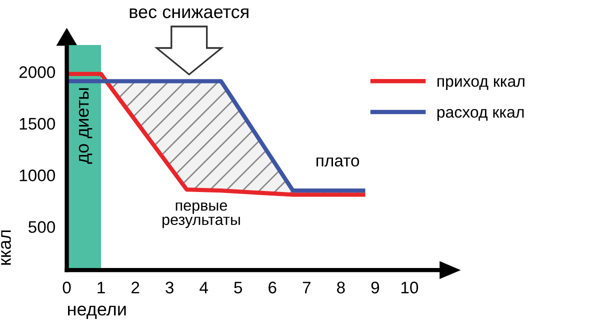 Image resolution: width=591 pixels, height=331 pixels. Describe the element at coordinates (238, 288) in the screenshot. I see `x-tick-label: 5` at that location.